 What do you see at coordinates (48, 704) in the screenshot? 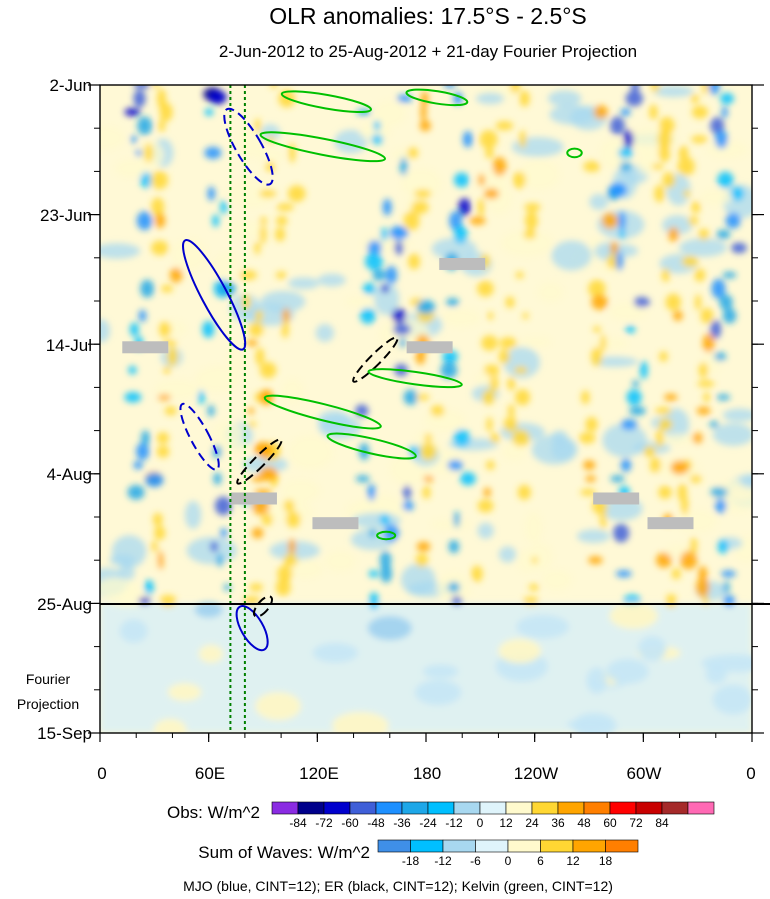
I see `projection-label: Projection` at bounding box center [48, 704].